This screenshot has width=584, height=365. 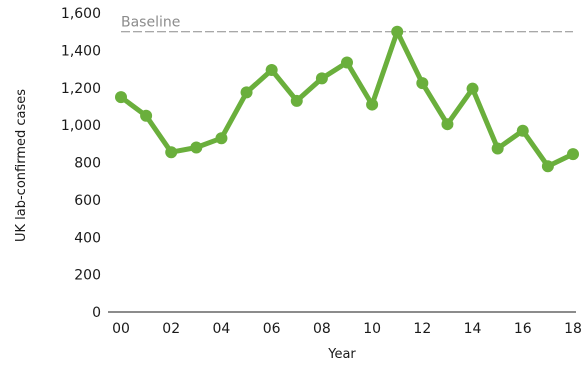 I want to click on y-tick-label: 1,400, so click(x=81, y=51).